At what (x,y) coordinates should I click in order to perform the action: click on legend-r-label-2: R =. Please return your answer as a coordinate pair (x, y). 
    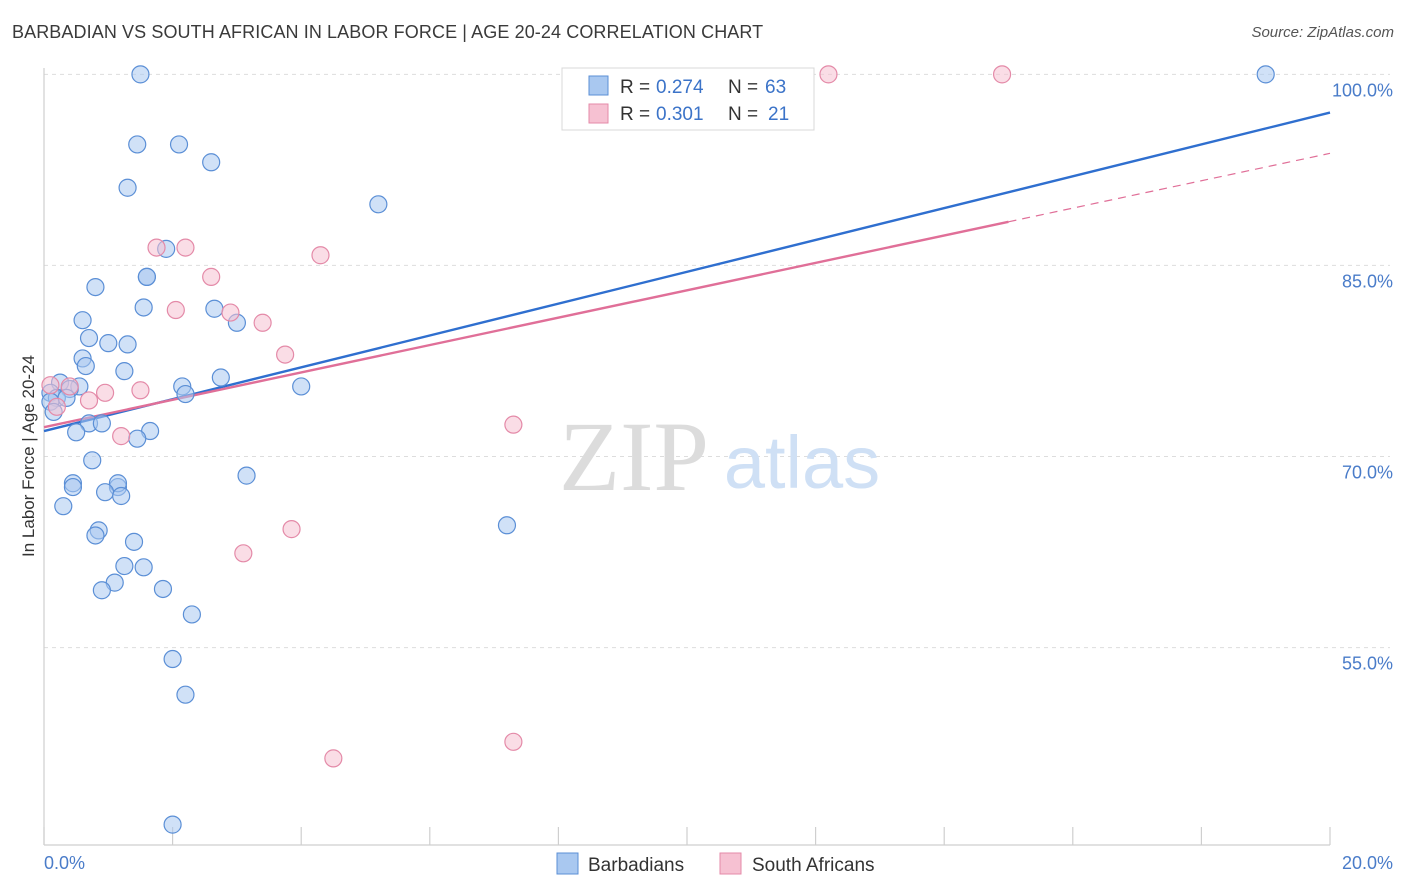
    Looking at the image, I should click on (635, 114).